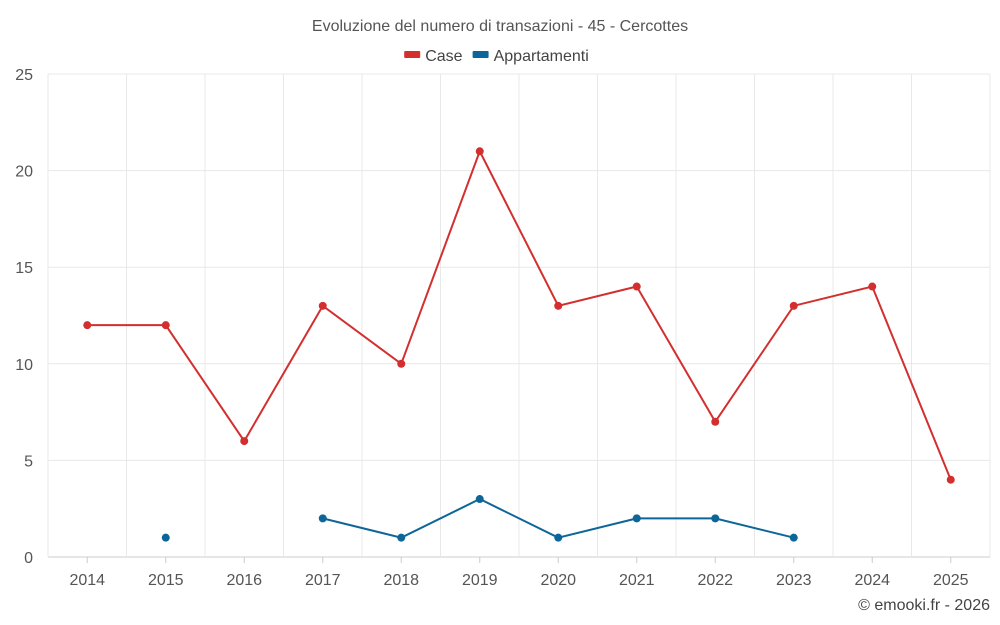  What do you see at coordinates (323, 580) in the screenshot?
I see `x-tick-label: 2017` at bounding box center [323, 580].